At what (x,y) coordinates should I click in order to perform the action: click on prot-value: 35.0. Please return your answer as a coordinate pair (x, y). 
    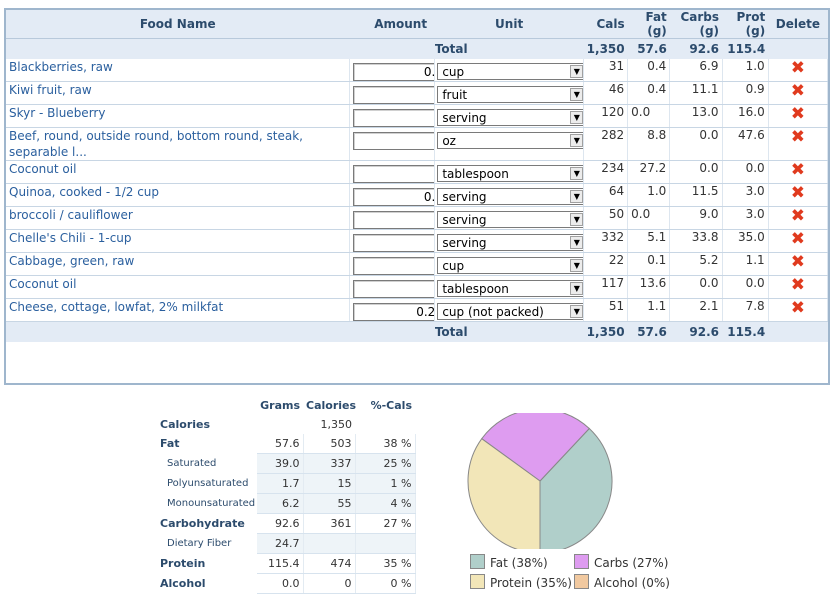
    Looking at the image, I should click on (745, 241).